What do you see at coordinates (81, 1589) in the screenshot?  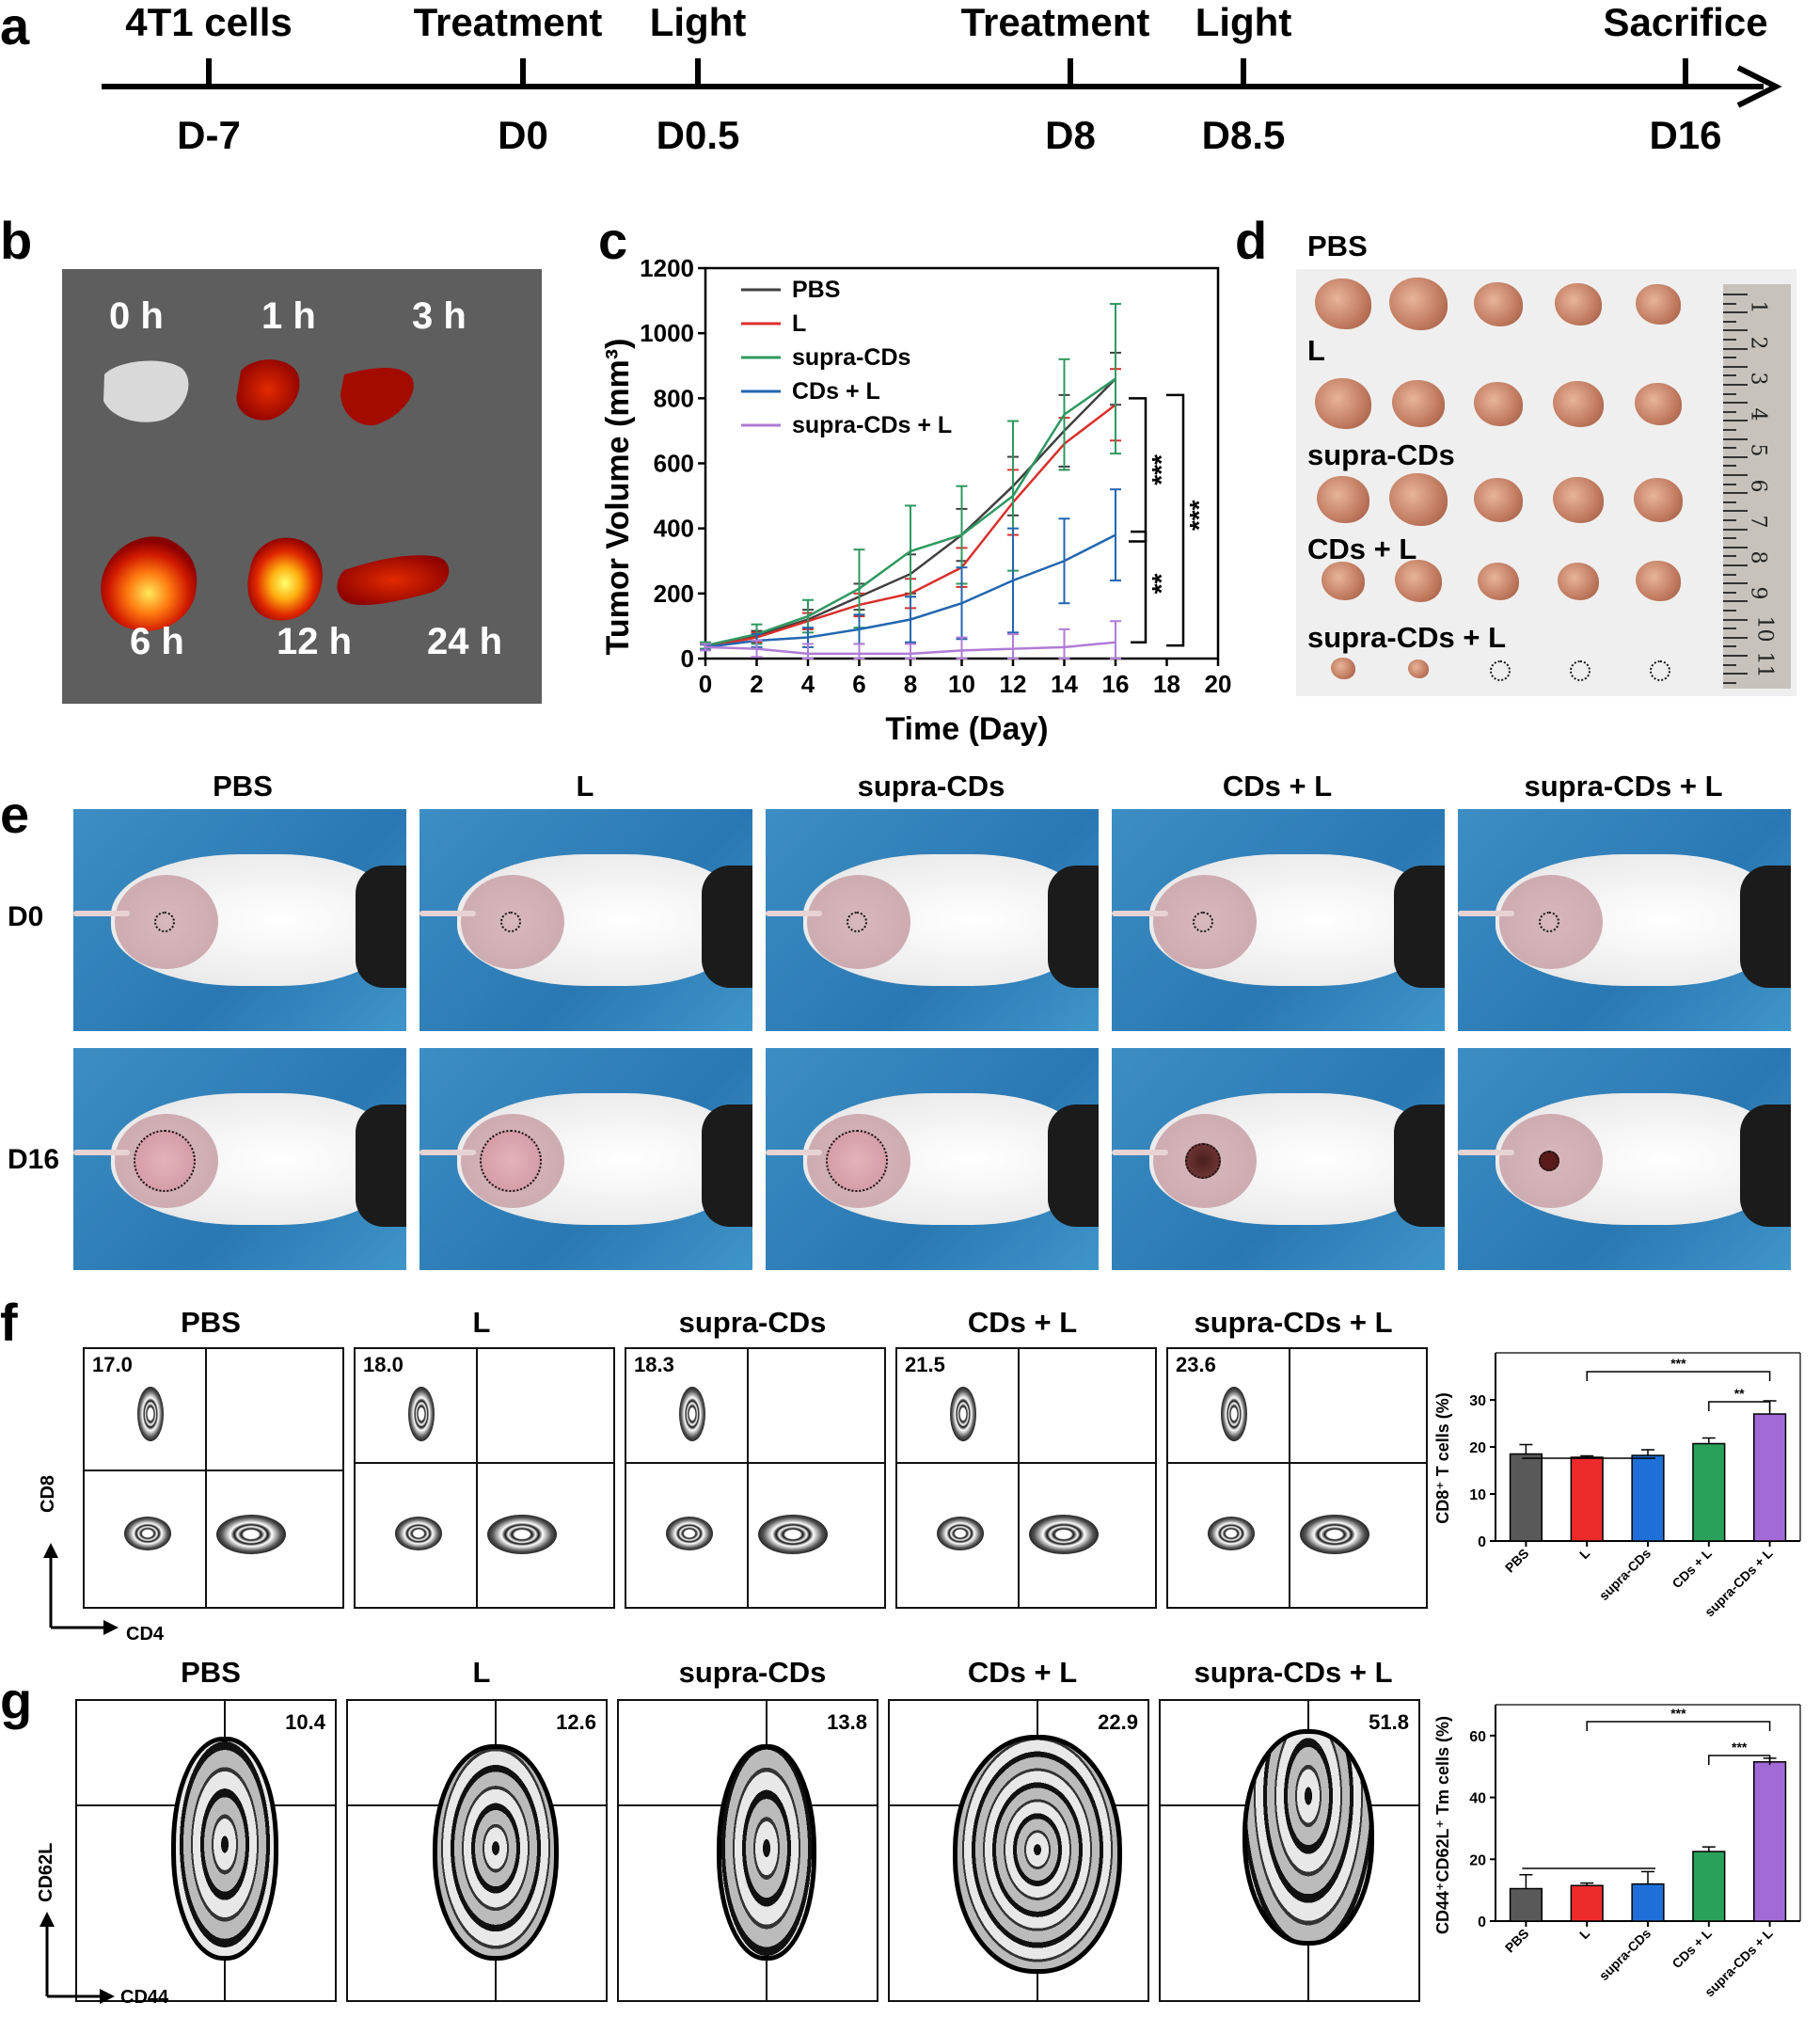 I see `axis-arrows-cd8-cd4` at bounding box center [81, 1589].